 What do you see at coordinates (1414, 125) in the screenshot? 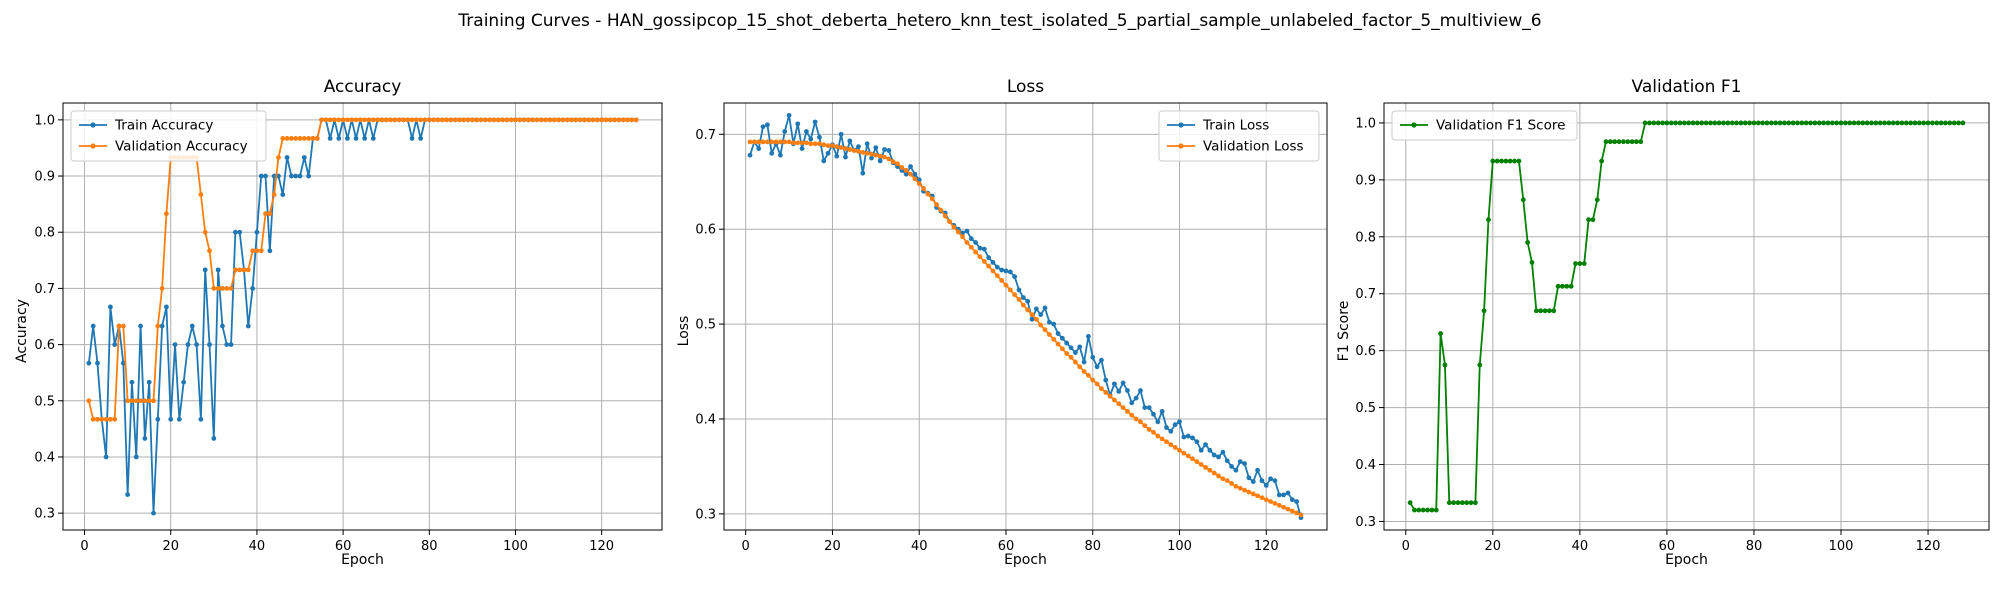
I see `validation-f1-legend-marker` at bounding box center [1414, 125].